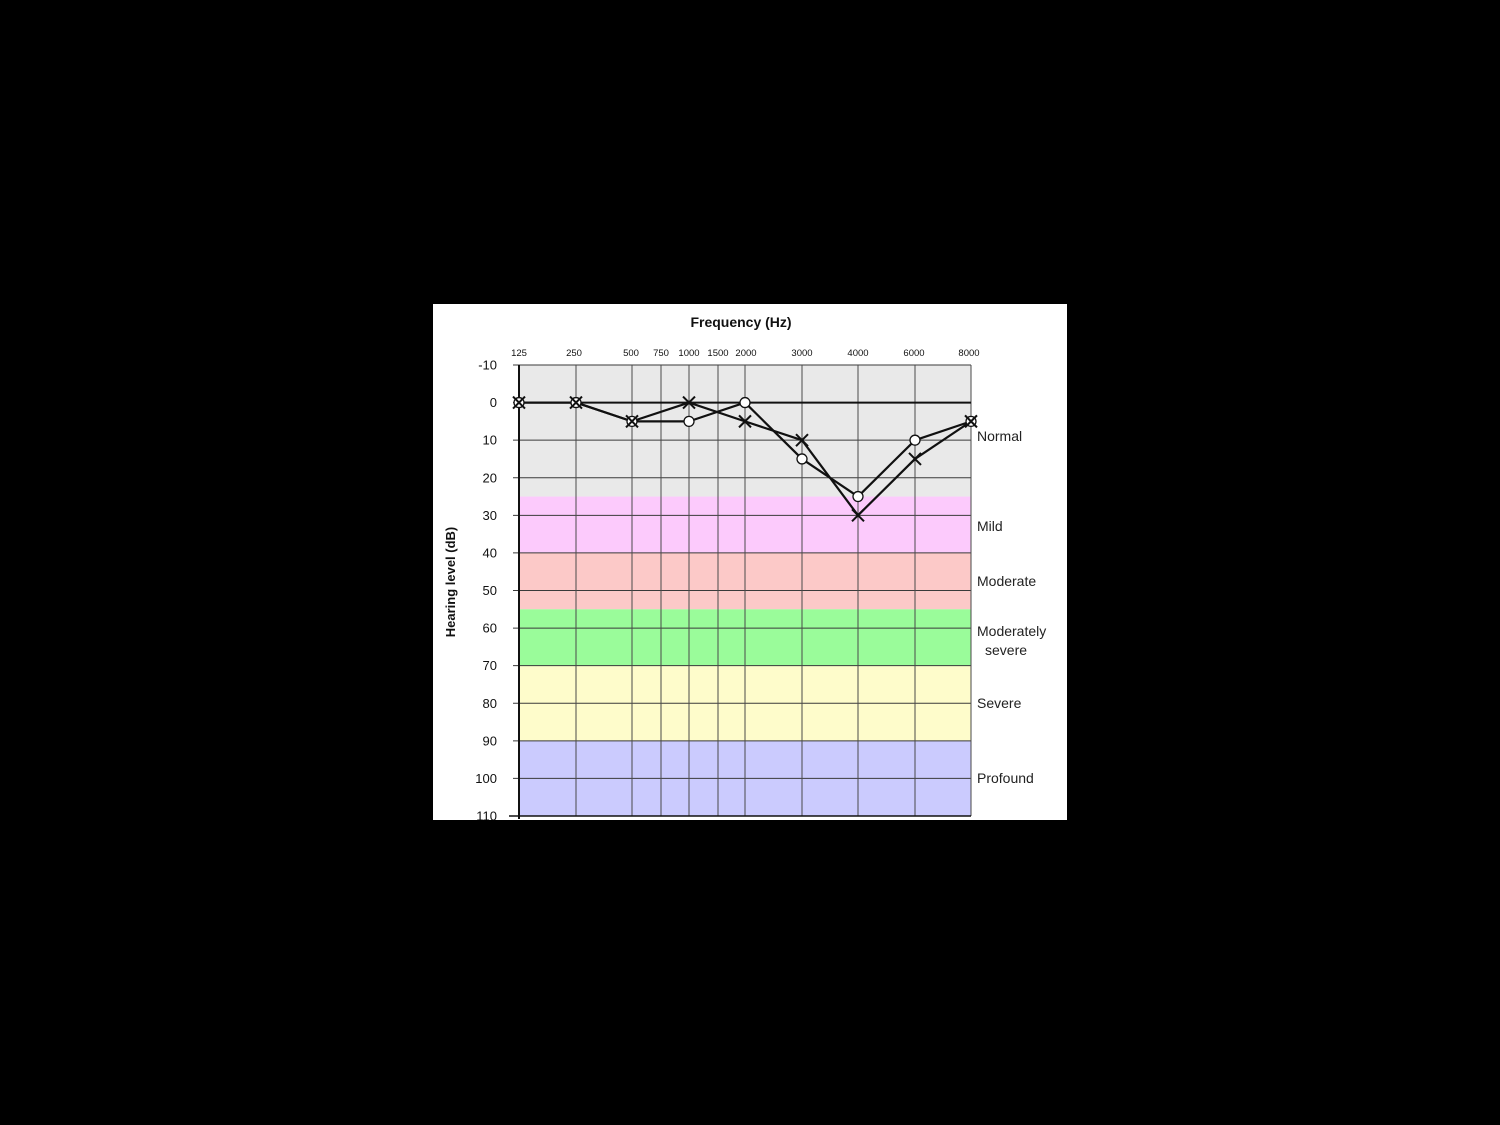 The width and height of the screenshot is (1500, 1125). I want to click on band-label: Severe, so click(999, 703).